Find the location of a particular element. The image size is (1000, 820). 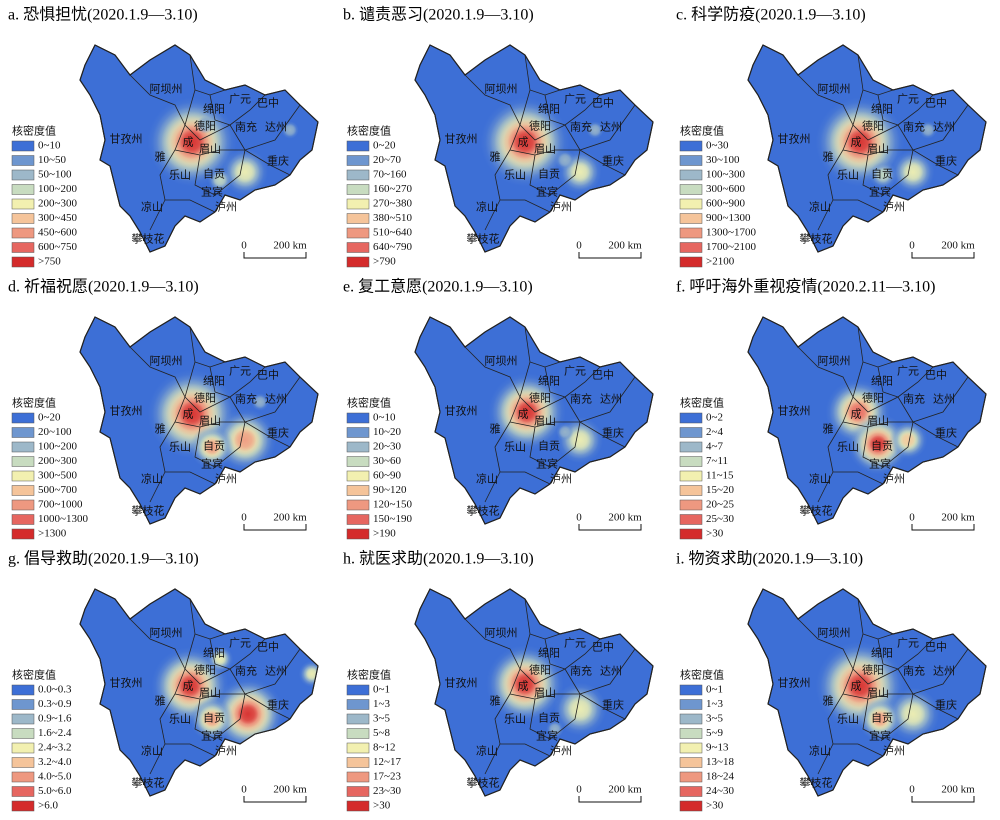

region-label: 达州 is located at coordinates (611, 399).